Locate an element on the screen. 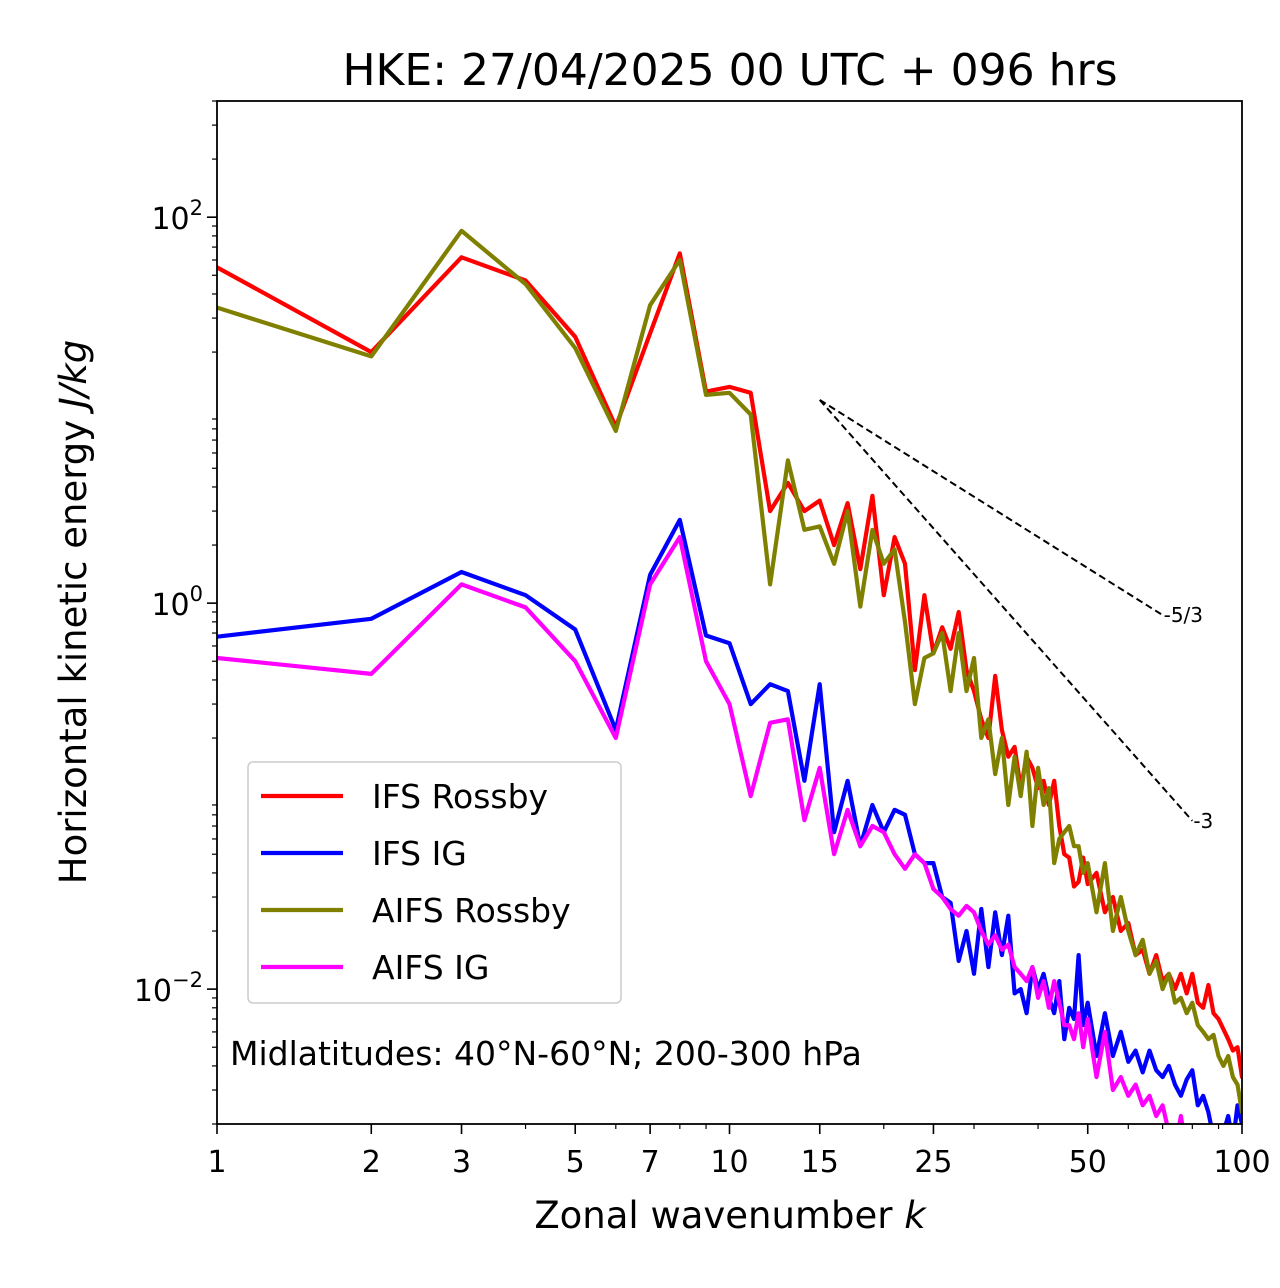 The image size is (1280, 1288). legend-label-ifs-rossby: IFS Rossby is located at coordinates (460, 796).